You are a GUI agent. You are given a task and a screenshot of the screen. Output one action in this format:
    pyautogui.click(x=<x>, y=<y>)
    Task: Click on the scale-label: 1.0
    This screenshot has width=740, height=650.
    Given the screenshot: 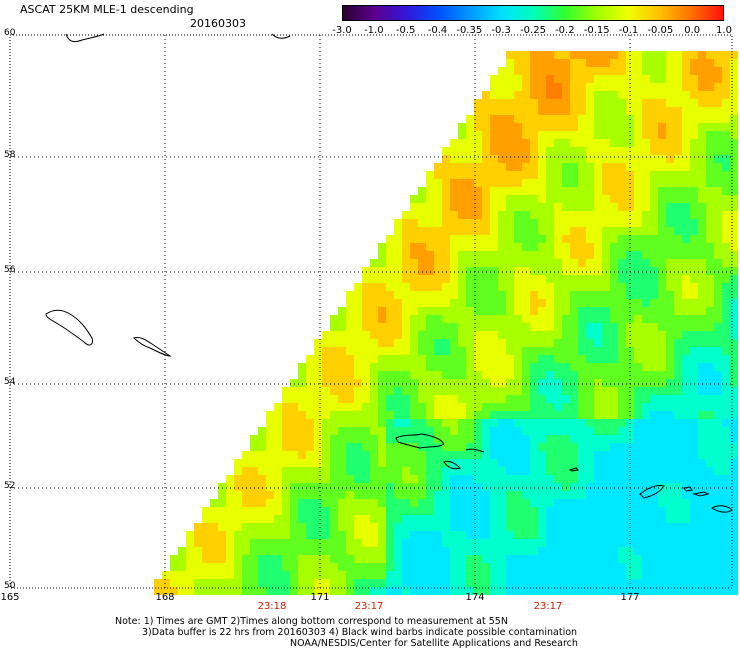 What is the action you would take?
    pyautogui.click(x=724, y=30)
    